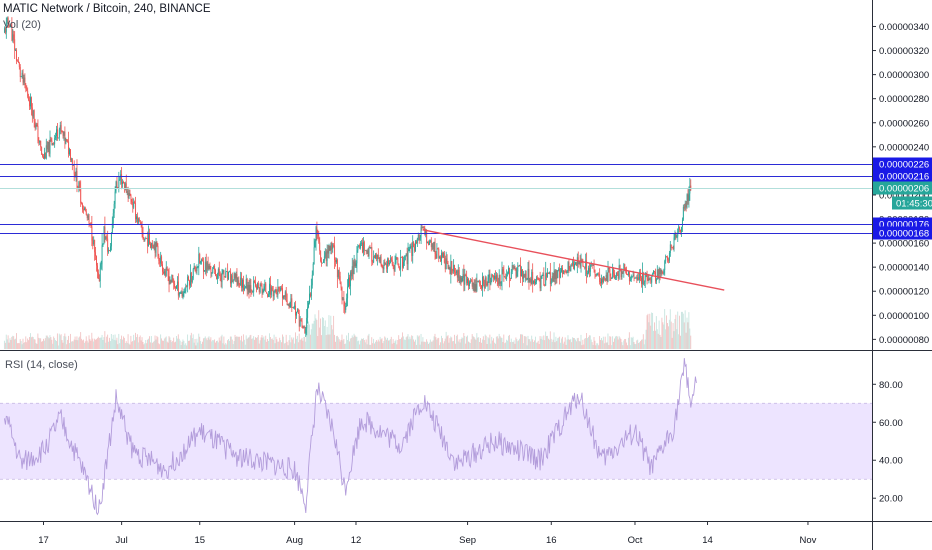 The width and height of the screenshot is (932, 550). Describe the element at coordinates (22, 25) in the screenshot. I see `volume-legend: Vol (20)` at that location.